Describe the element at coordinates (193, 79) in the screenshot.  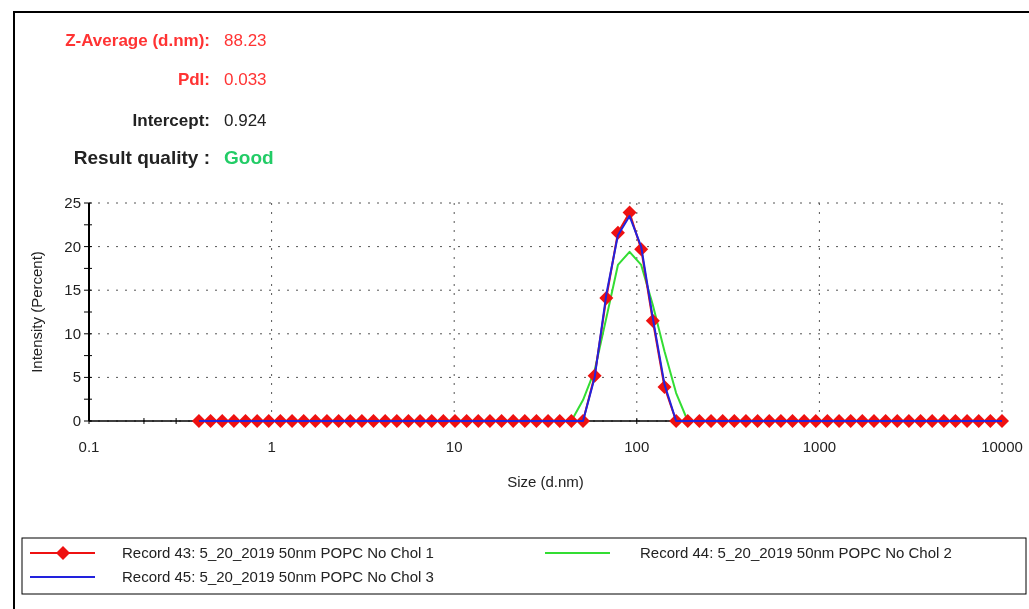
I see `text: PdI:` at that location.